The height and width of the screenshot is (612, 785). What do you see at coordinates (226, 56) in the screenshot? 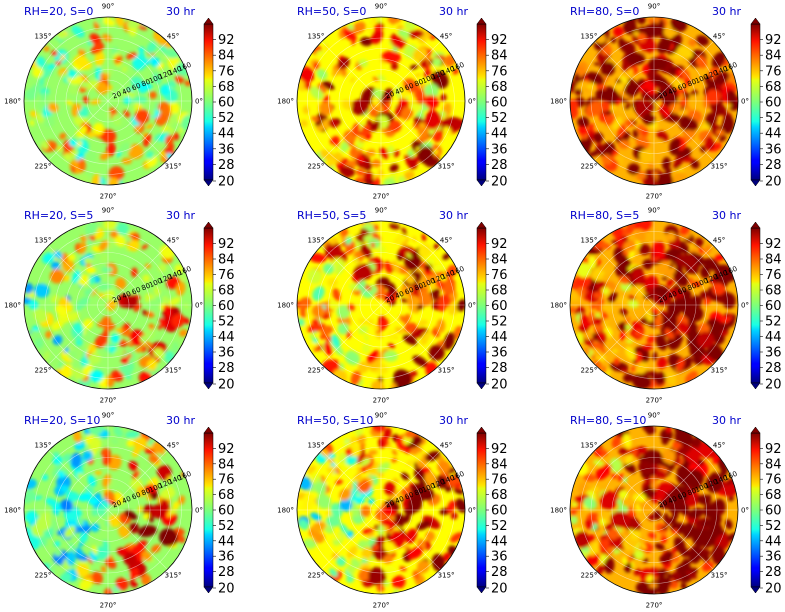
I see `colorbar-tick-label: 84` at bounding box center [226, 56].